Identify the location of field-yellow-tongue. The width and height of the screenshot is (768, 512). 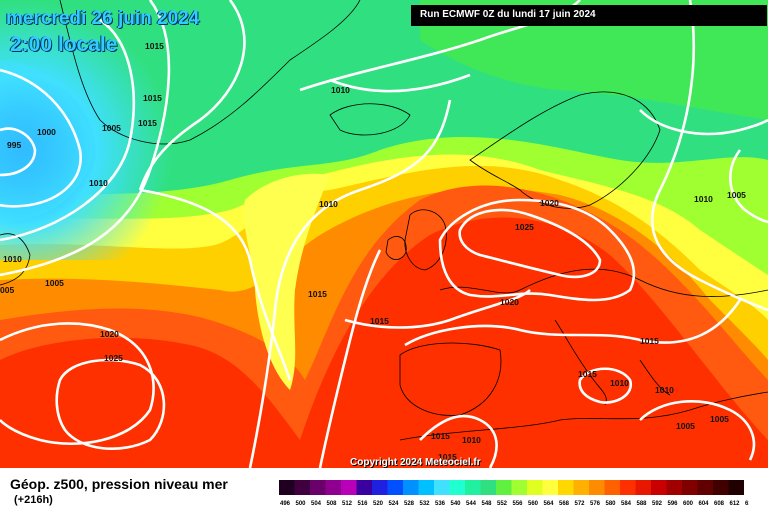
(286, 281).